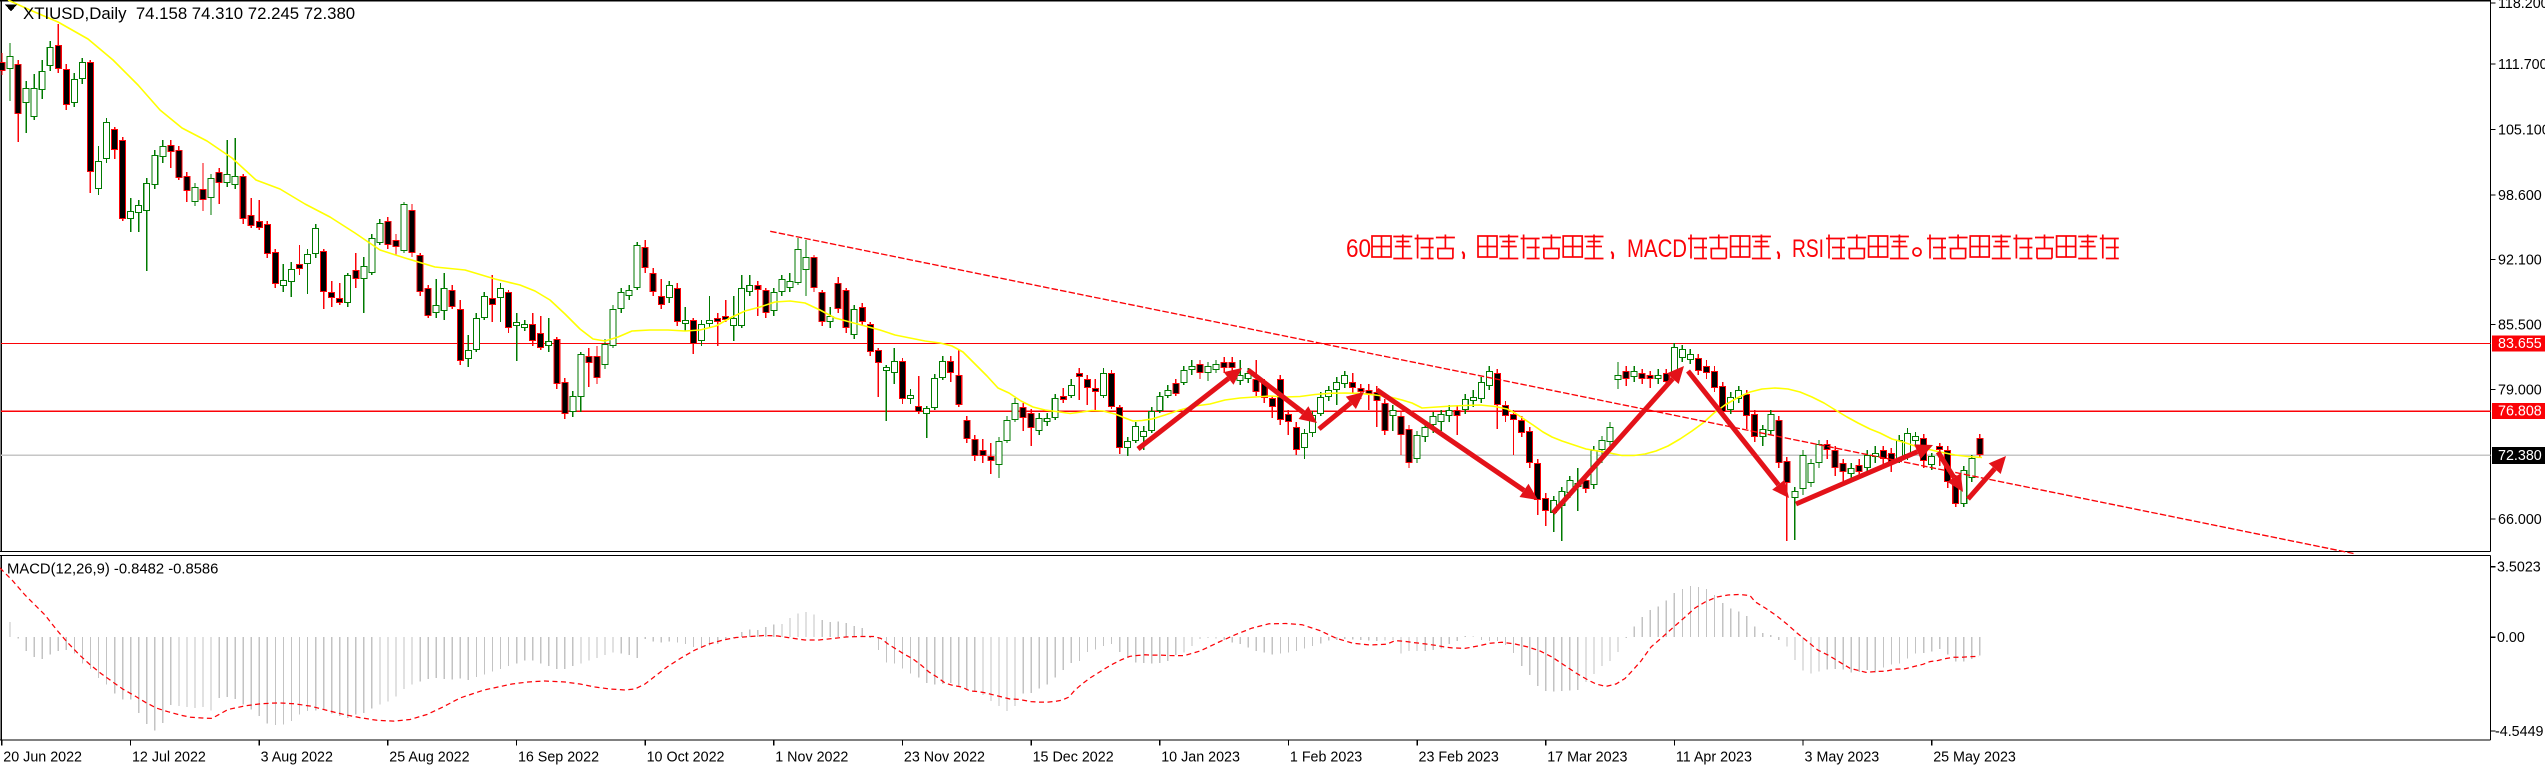 The width and height of the screenshot is (2545, 767). Describe the element at coordinates (1358, 249) in the screenshot. I see `svg-text: 60` at that location.